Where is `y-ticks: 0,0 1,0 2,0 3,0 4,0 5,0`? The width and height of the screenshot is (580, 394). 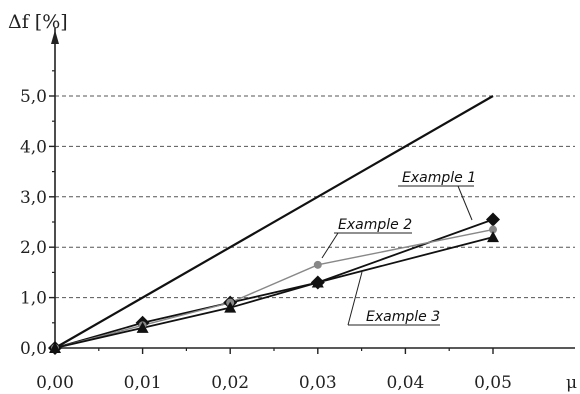
y-ticks: 0,0 1,0 2,0 3,0 4,0 5,0 is located at coordinates (37, 214).